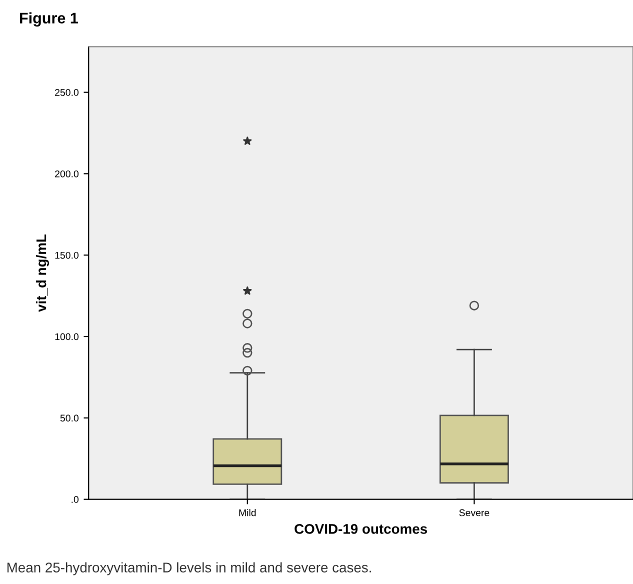  Describe the element at coordinates (67, 255) in the screenshot. I see `y-tick-label: 150.0` at that location.